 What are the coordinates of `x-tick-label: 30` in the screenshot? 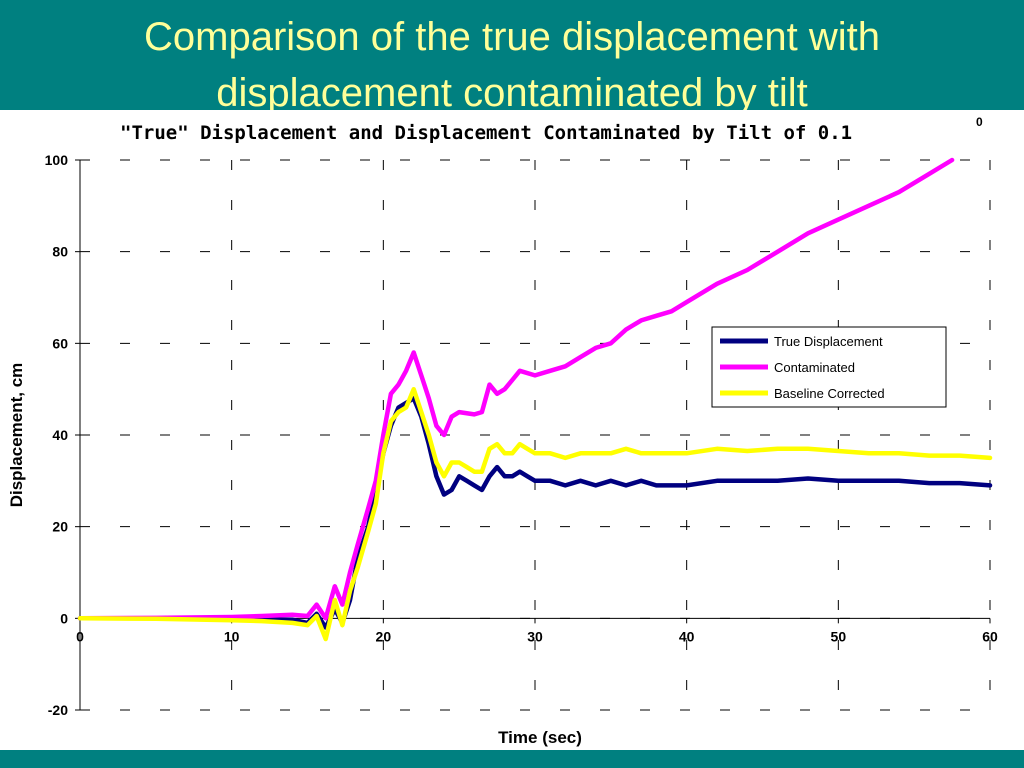 It's located at (535, 636).